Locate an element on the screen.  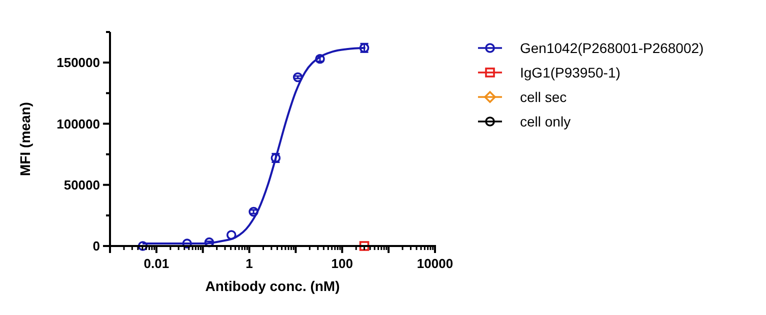
y-tick-label: 50000 is located at coordinates (82, 184).